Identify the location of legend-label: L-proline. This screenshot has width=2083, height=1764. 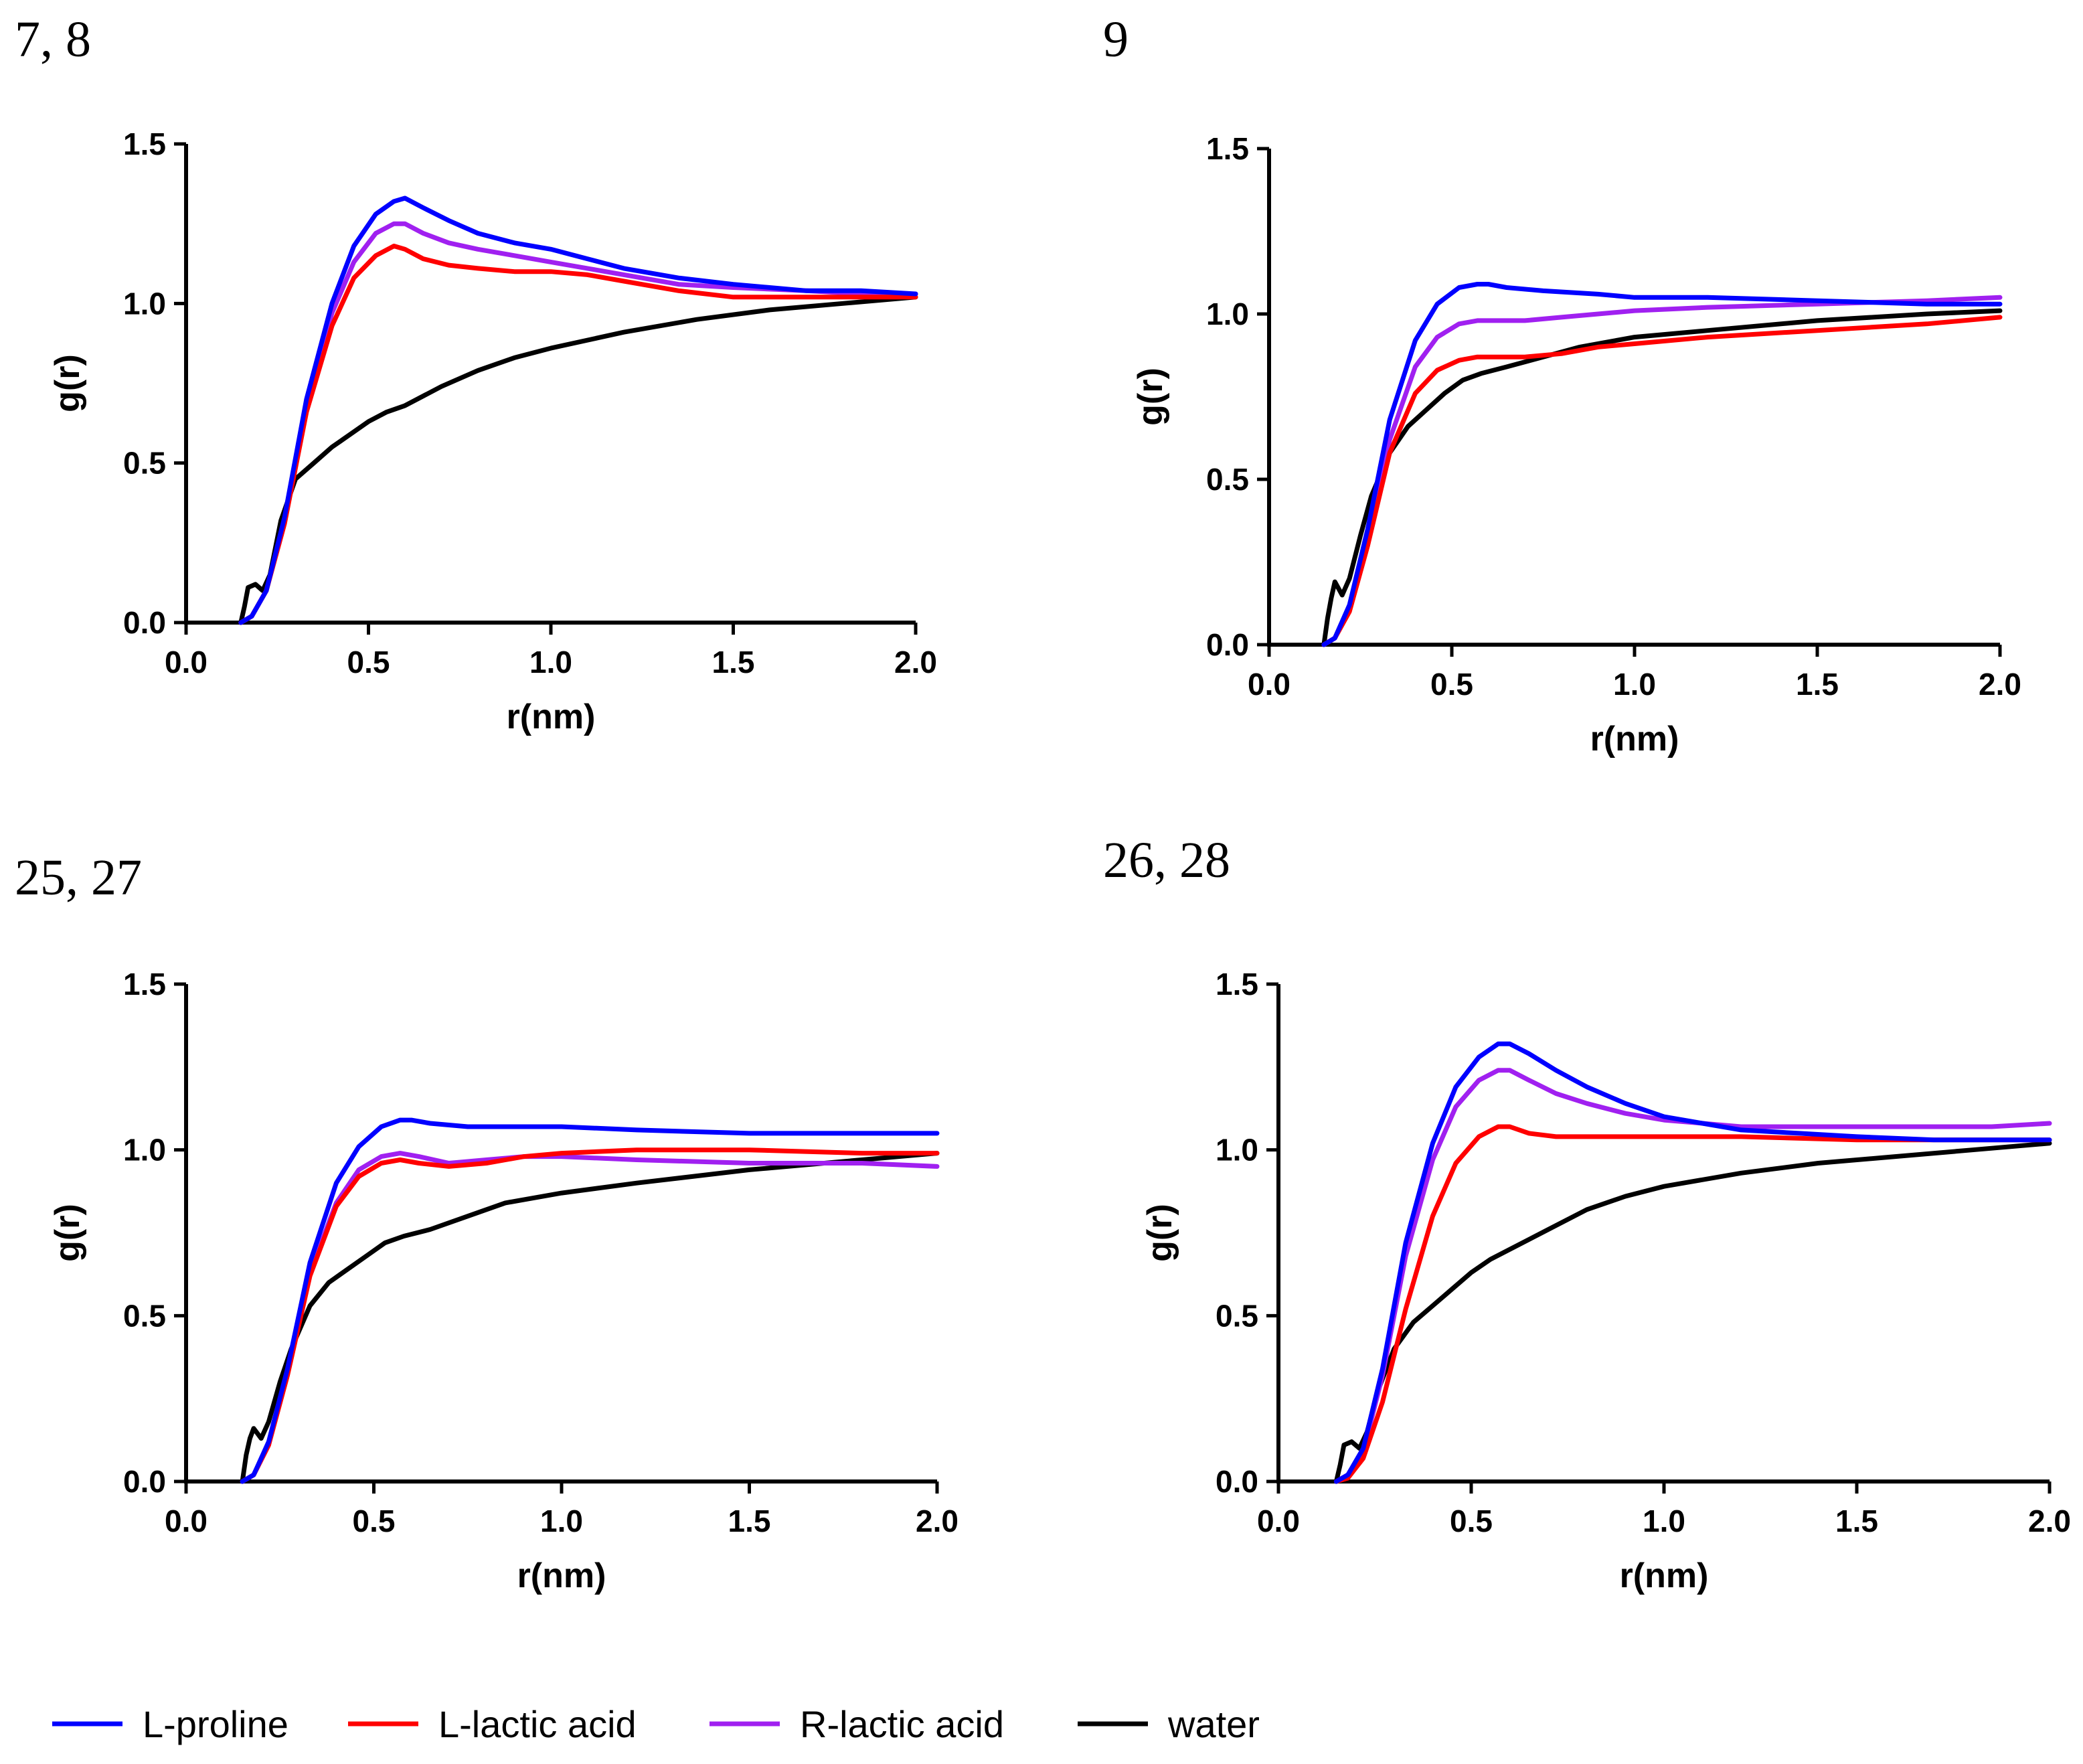
(215, 1724).